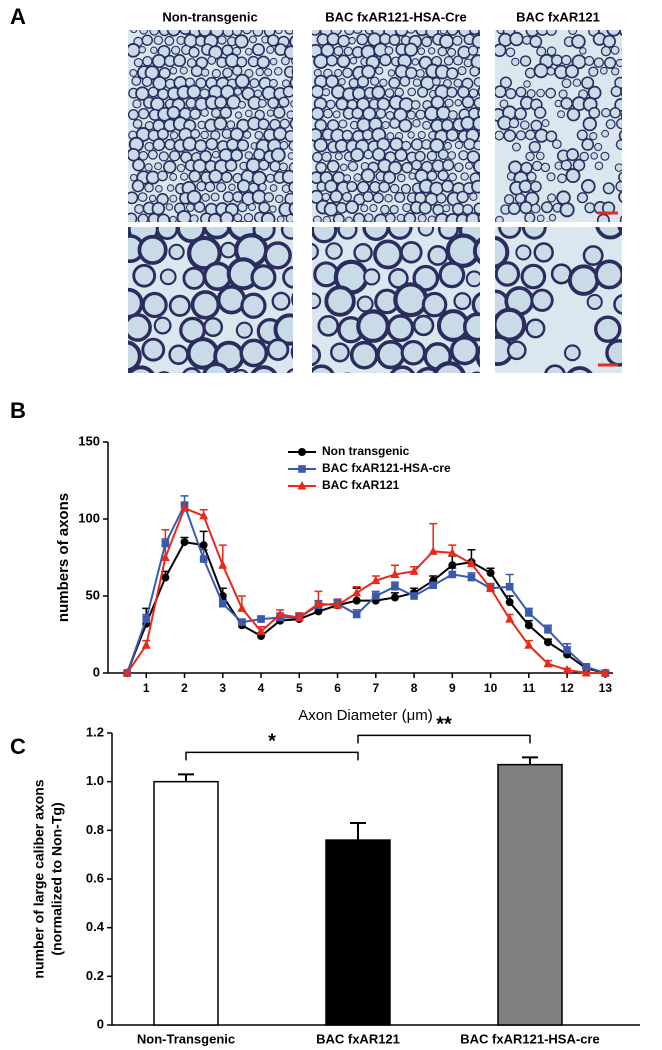  What do you see at coordinates (95, 780) in the screenshot?
I see `y-tick-label: 1.0` at bounding box center [95, 780].